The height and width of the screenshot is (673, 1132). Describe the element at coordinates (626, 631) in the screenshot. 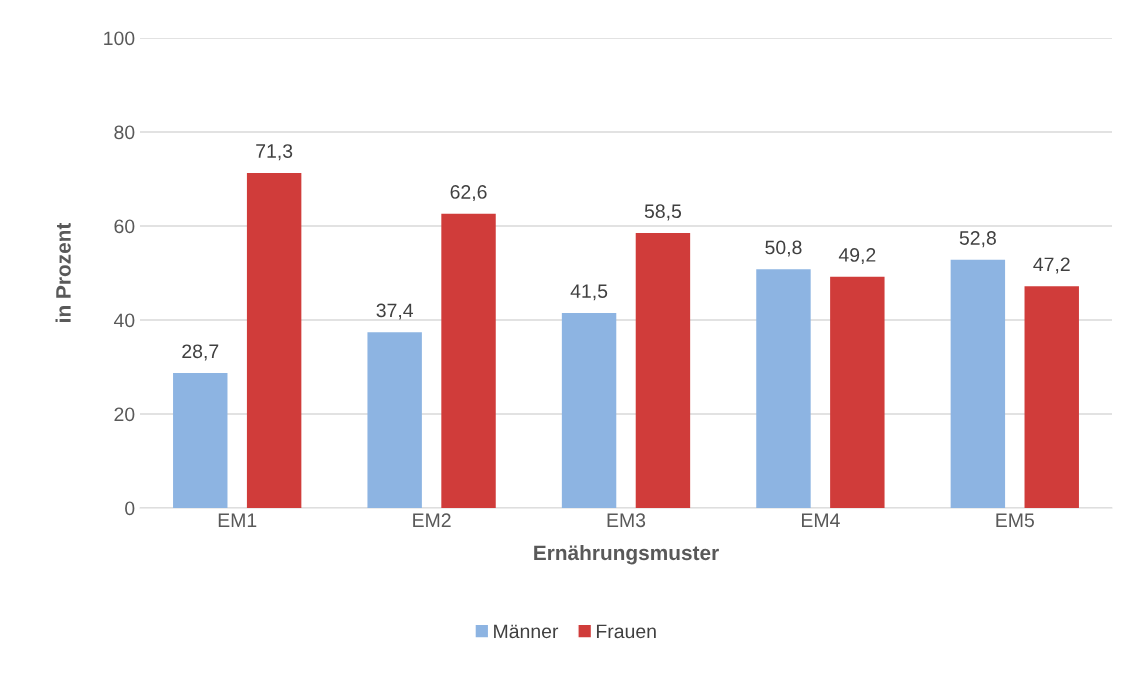

I see `legend-label: Frauen` at that location.